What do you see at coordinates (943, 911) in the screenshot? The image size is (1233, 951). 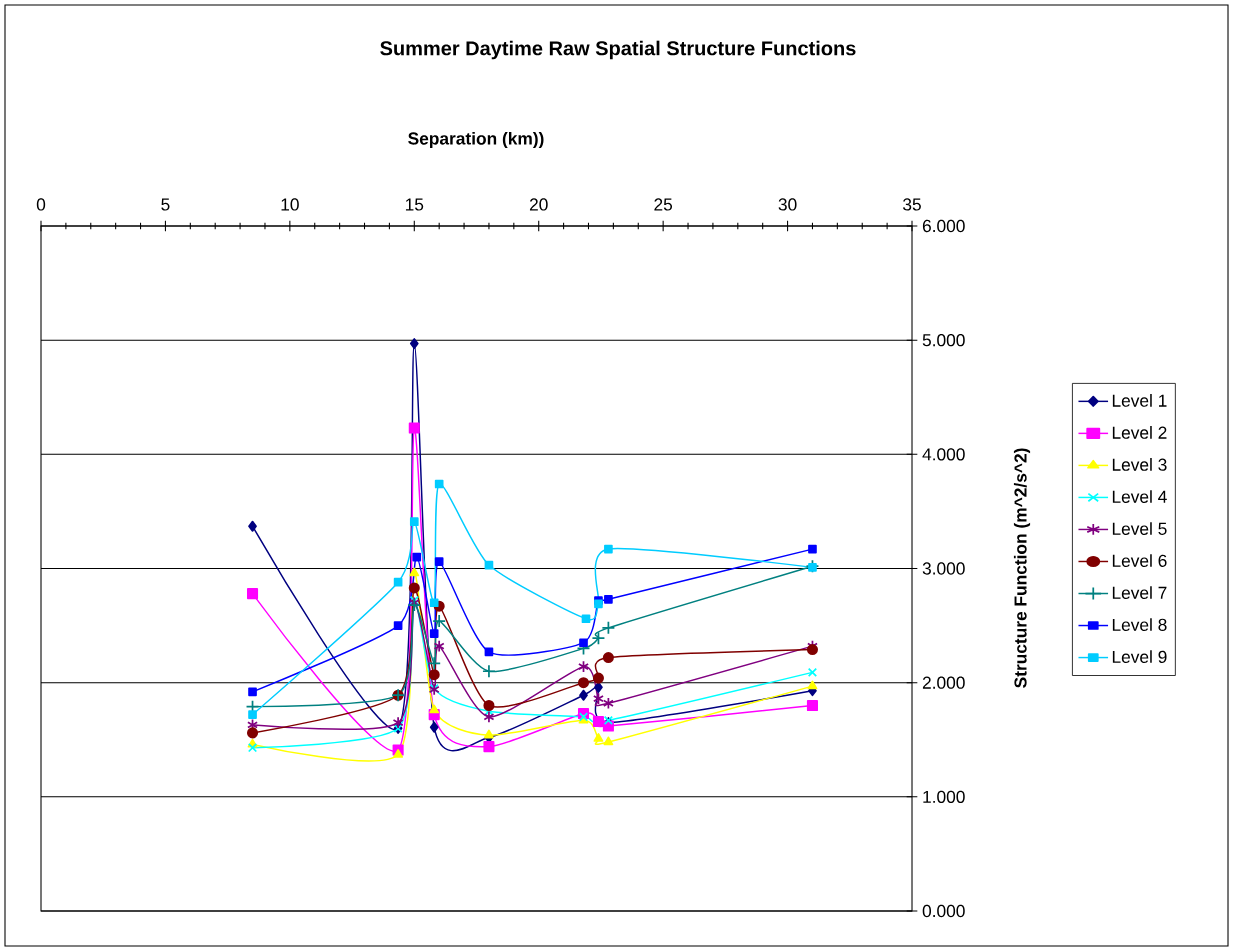 I see `y-tick-label: 0.000` at bounding box center [943, 911].